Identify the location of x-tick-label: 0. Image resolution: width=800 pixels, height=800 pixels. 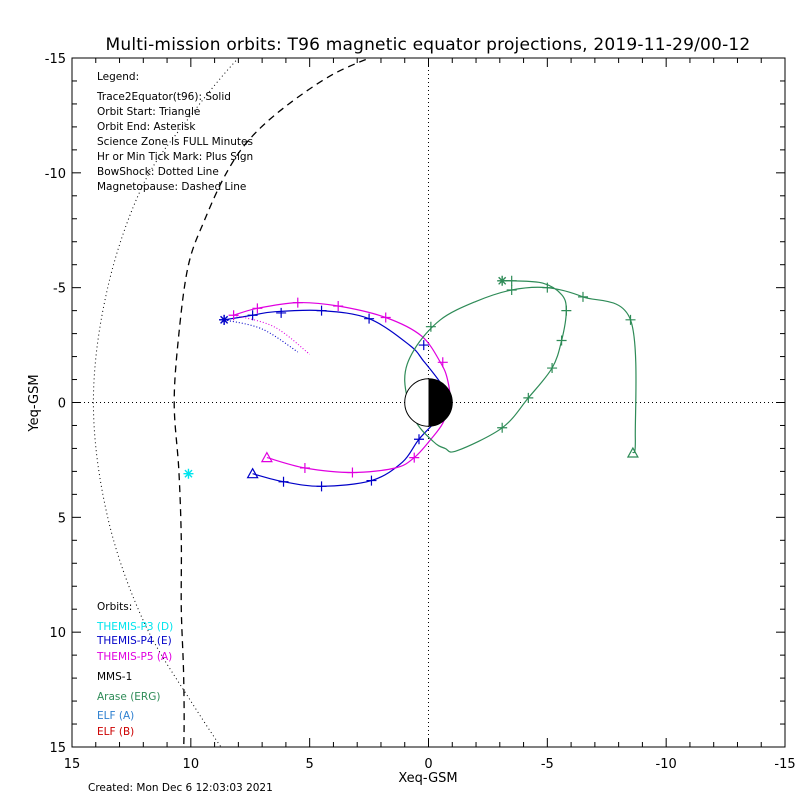
(428, 764).